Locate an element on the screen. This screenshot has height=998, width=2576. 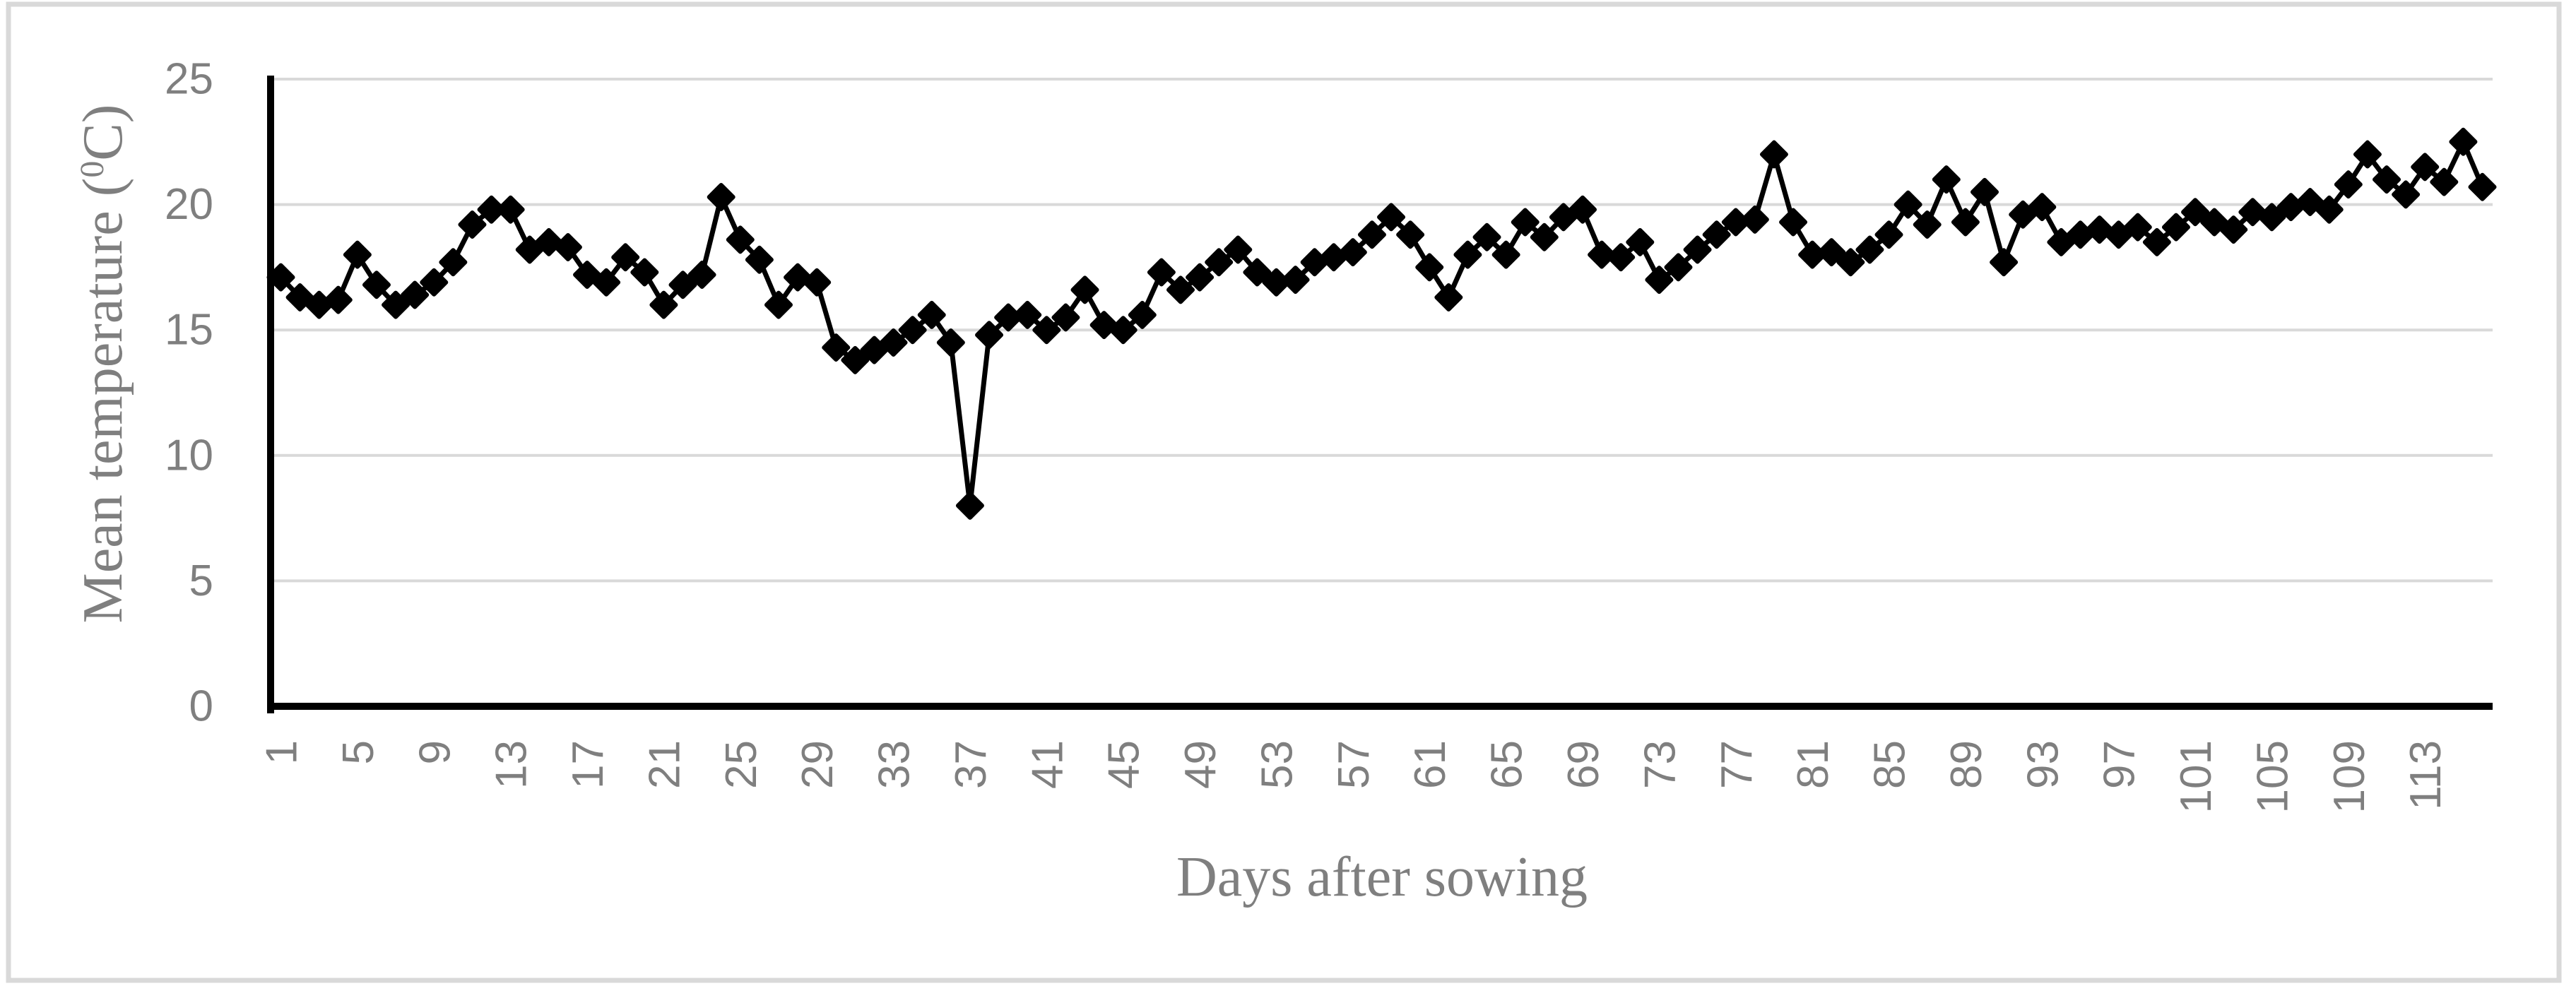
y-tick-20: 20 is located at coordinates (189, 204).